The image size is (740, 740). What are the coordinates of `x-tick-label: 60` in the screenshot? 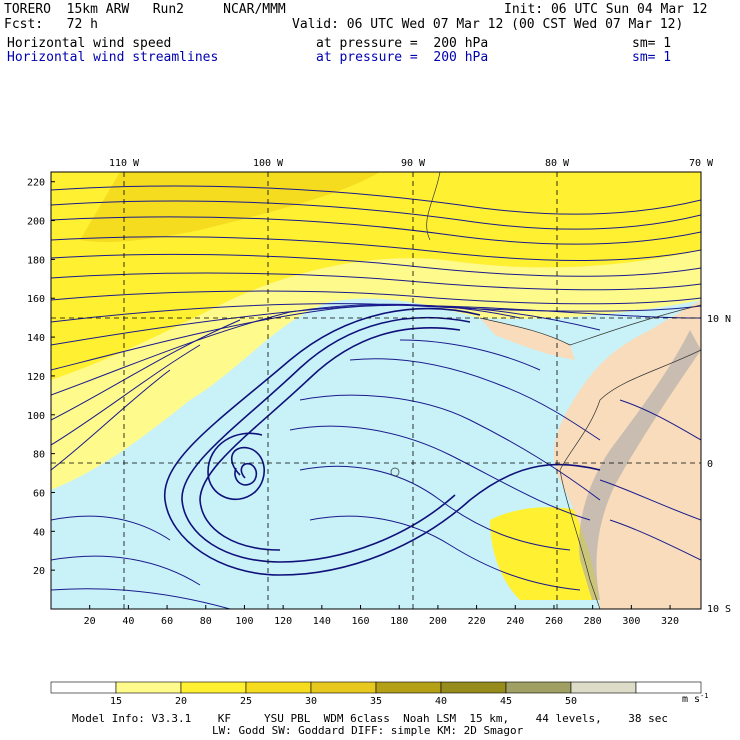 It's located at (167, 621).